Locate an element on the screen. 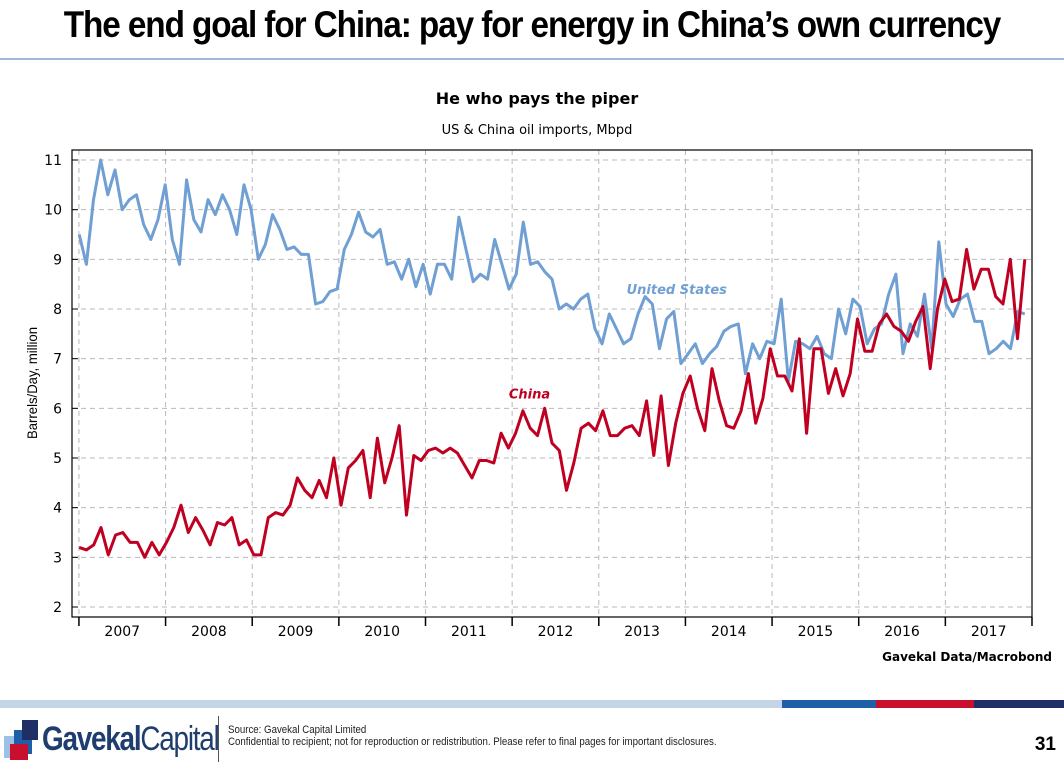 The image size is (1064, 772). chart-title: He who pays the piper is located at coordinates (537, 98).